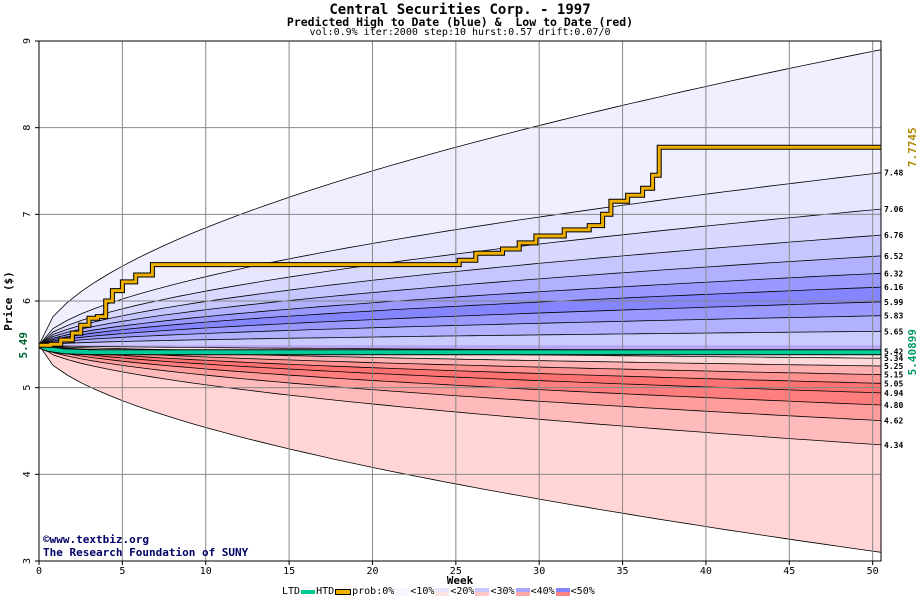 The image size is (920, 600). Describe the element at coordinates (893, 445) in the screenshot. I see `quantile-end-label-18: 4.34` at that location.